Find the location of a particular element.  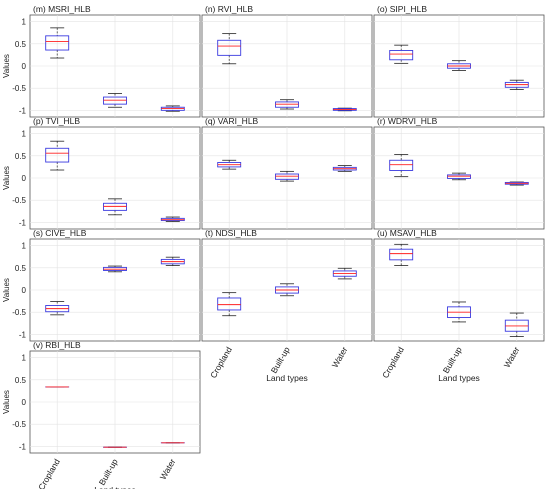

panel-5-title: (r) WDRVI_HLB is located at coordinates (407, 121).